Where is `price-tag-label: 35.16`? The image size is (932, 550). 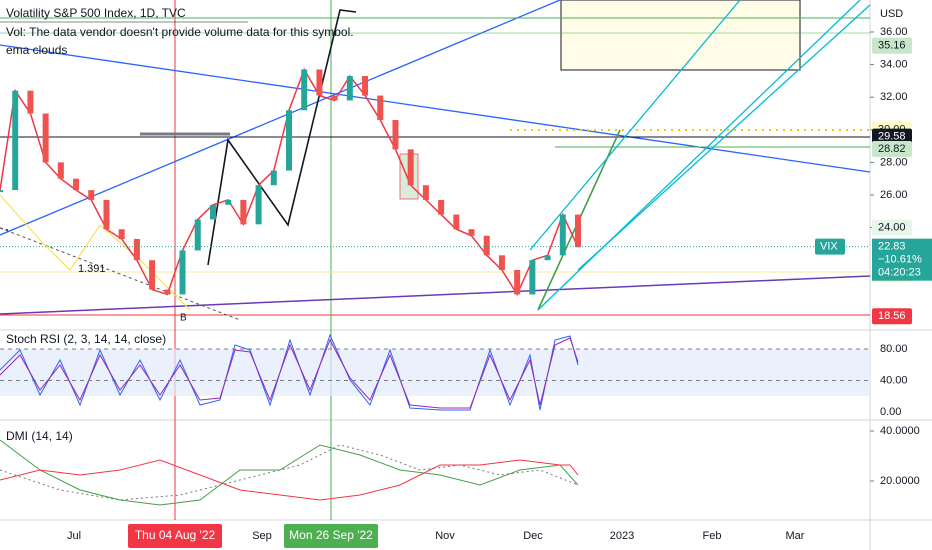 price-tag-label: 35.16 is located at coordinates (892, 46).